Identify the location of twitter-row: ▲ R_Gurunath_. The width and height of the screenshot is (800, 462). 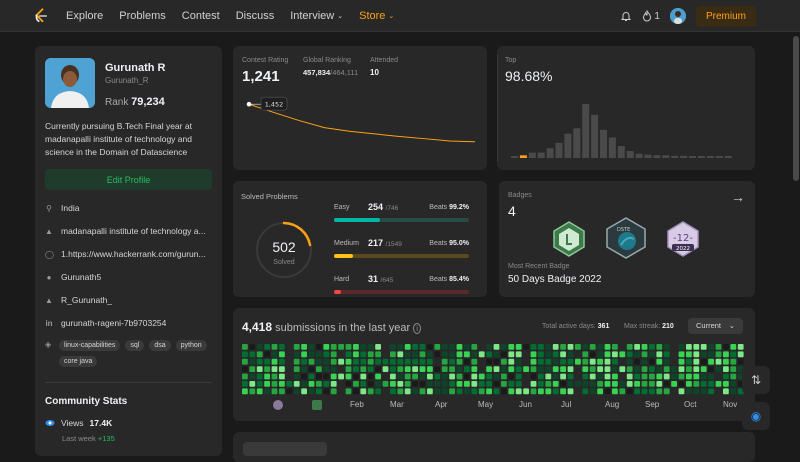
(130, 300).